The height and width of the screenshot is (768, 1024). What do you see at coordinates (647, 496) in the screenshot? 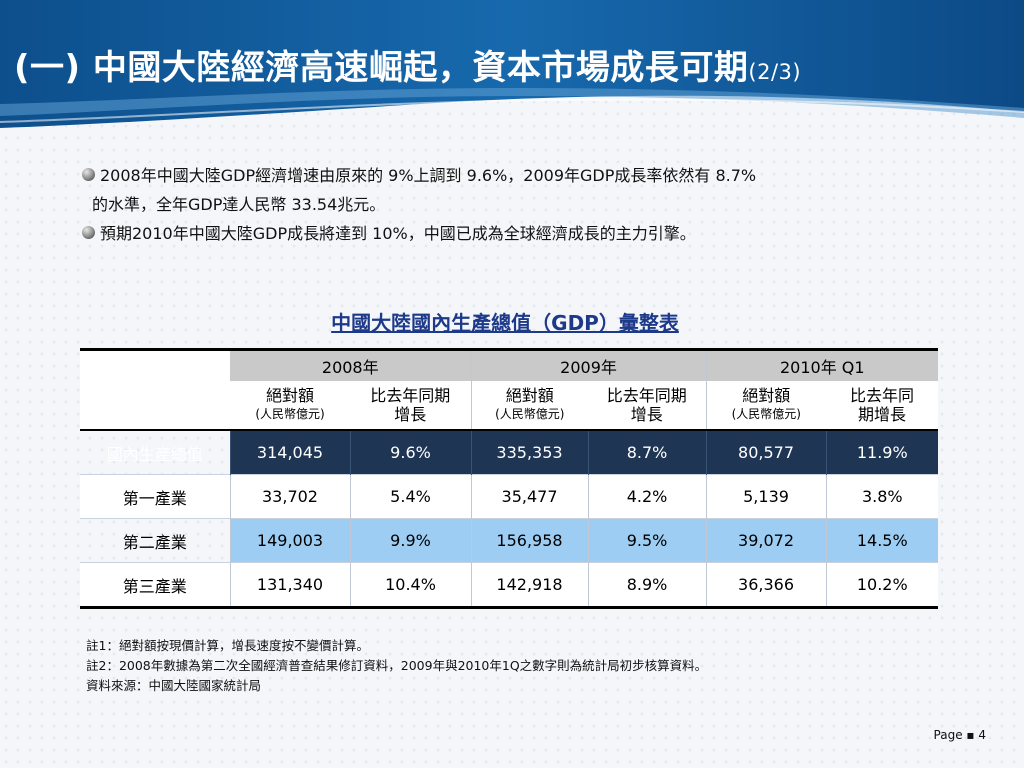
I see `table-cell: 4.2%` at bounding box center [647, 496].